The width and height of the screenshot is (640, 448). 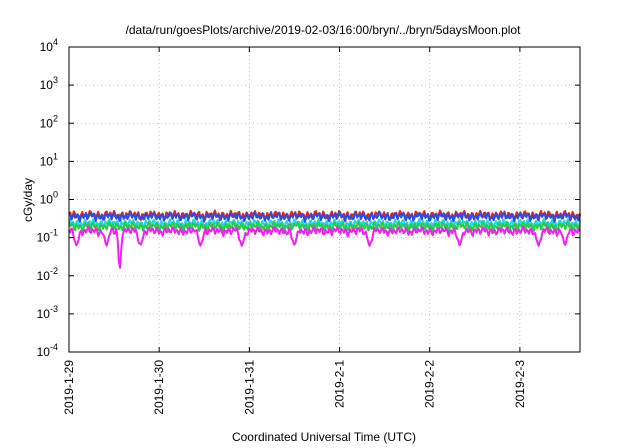 I want to click on x-tick-label: 2019-1-30, so click(x=159, y=387).